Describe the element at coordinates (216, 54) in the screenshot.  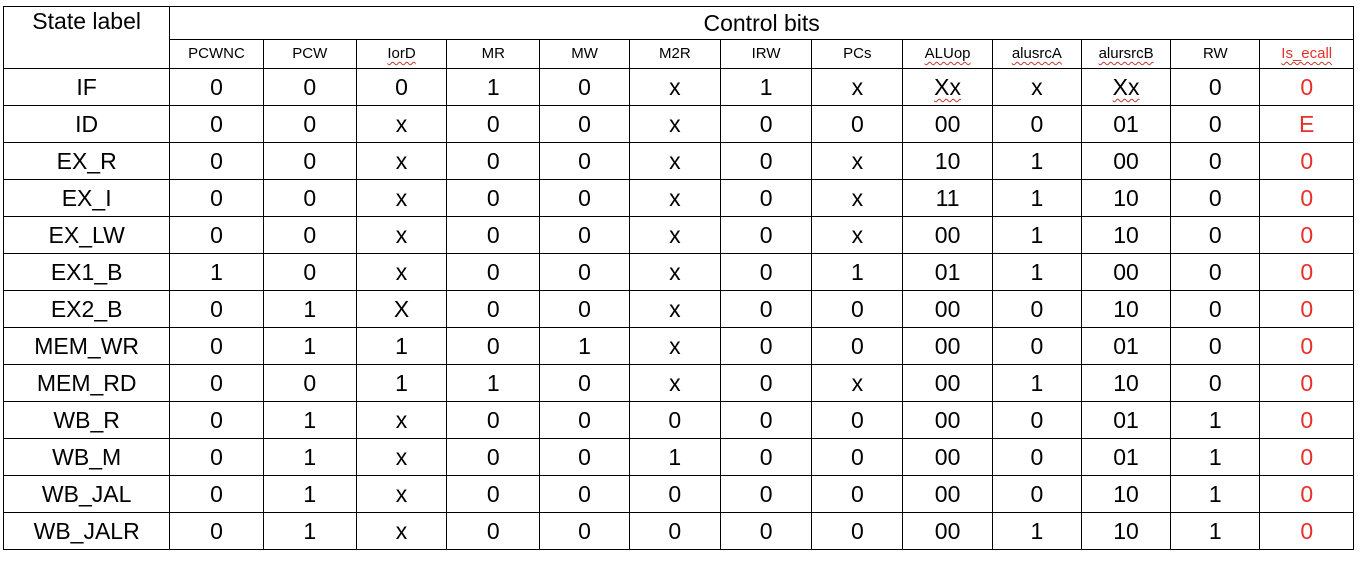
I see `column-header-pcwnc: PCWNC` at that location.